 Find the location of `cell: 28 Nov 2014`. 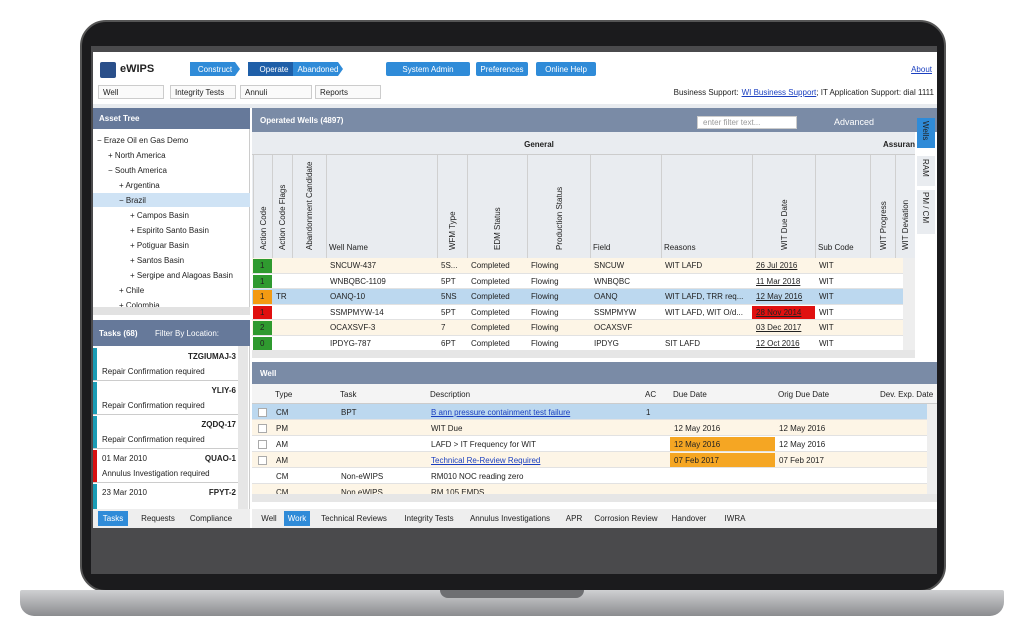

cell: 28 Nov 2014 is located at coordinates (783, 312).